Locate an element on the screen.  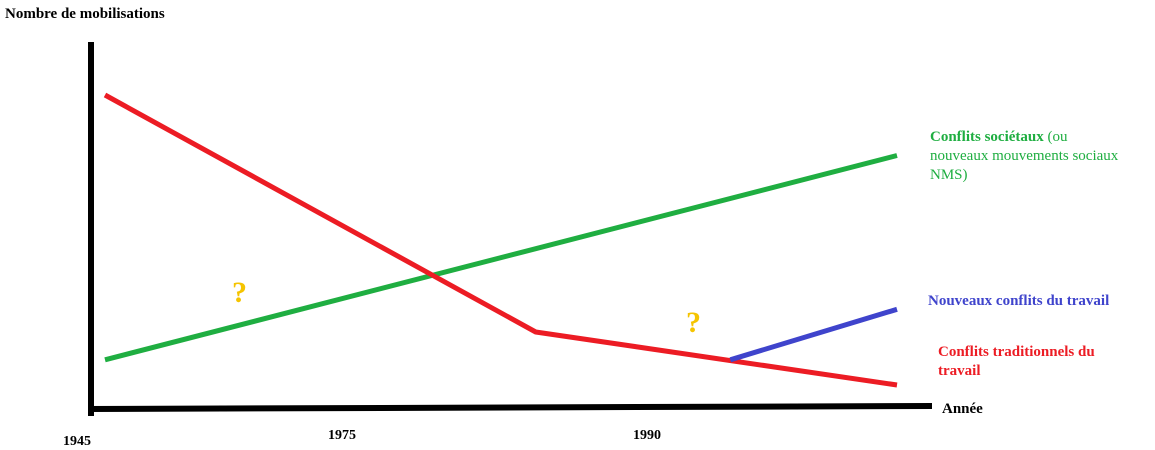
x-tick-label-1975: 1975 is located at coordinates (342, 435).